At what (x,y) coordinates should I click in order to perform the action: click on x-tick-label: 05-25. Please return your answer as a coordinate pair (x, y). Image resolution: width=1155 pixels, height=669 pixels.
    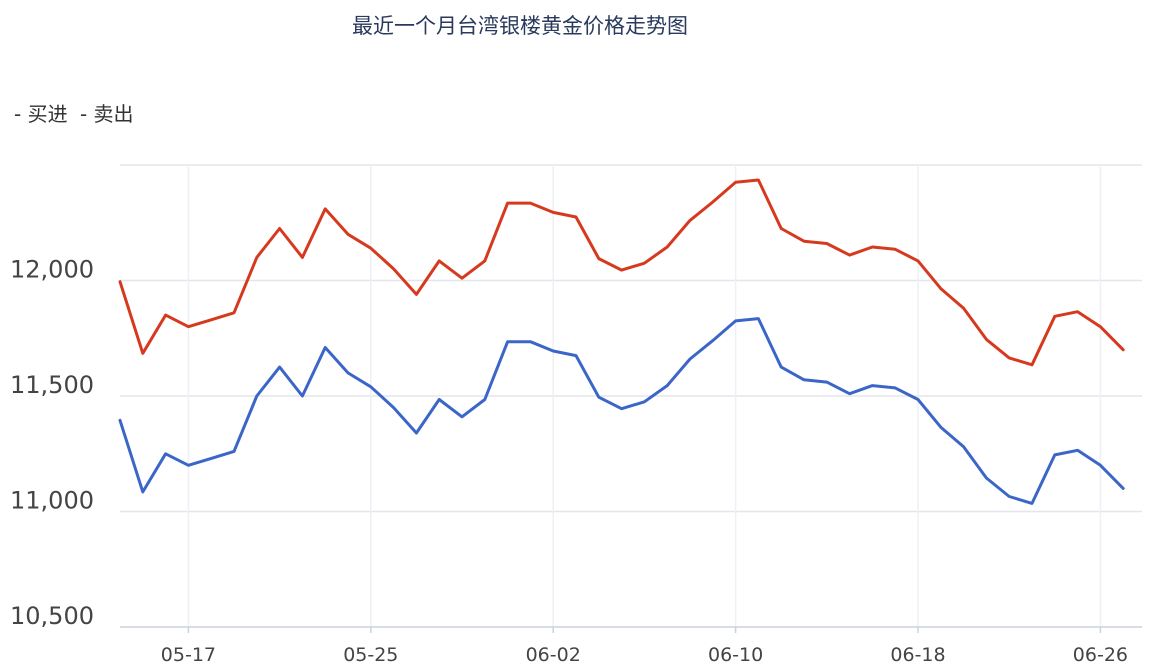
    Looking at the image, I should click on (370, 655).